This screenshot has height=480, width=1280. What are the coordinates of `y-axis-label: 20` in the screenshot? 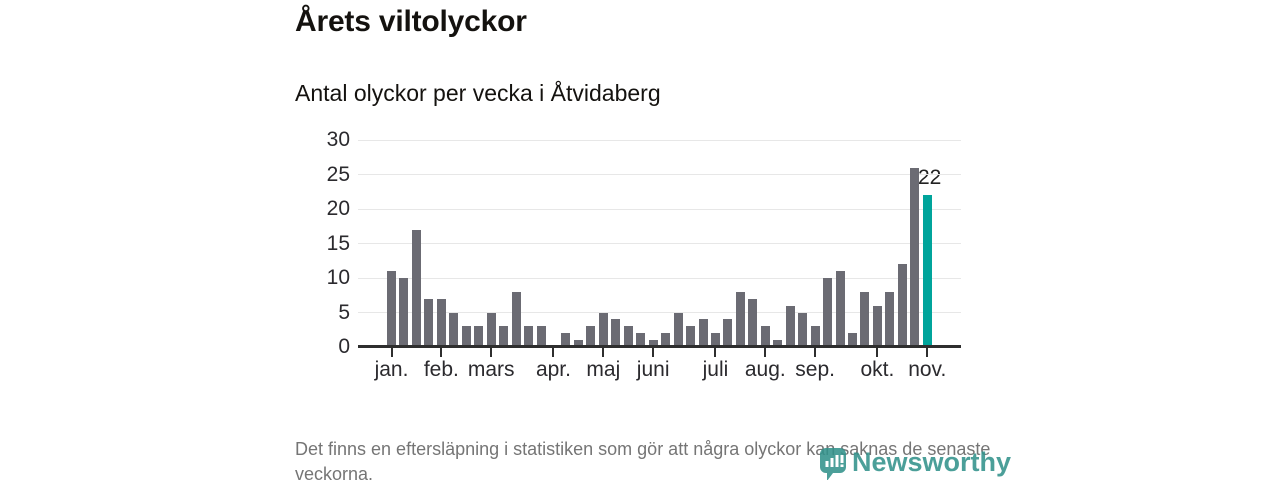 It's located at (338, 208).